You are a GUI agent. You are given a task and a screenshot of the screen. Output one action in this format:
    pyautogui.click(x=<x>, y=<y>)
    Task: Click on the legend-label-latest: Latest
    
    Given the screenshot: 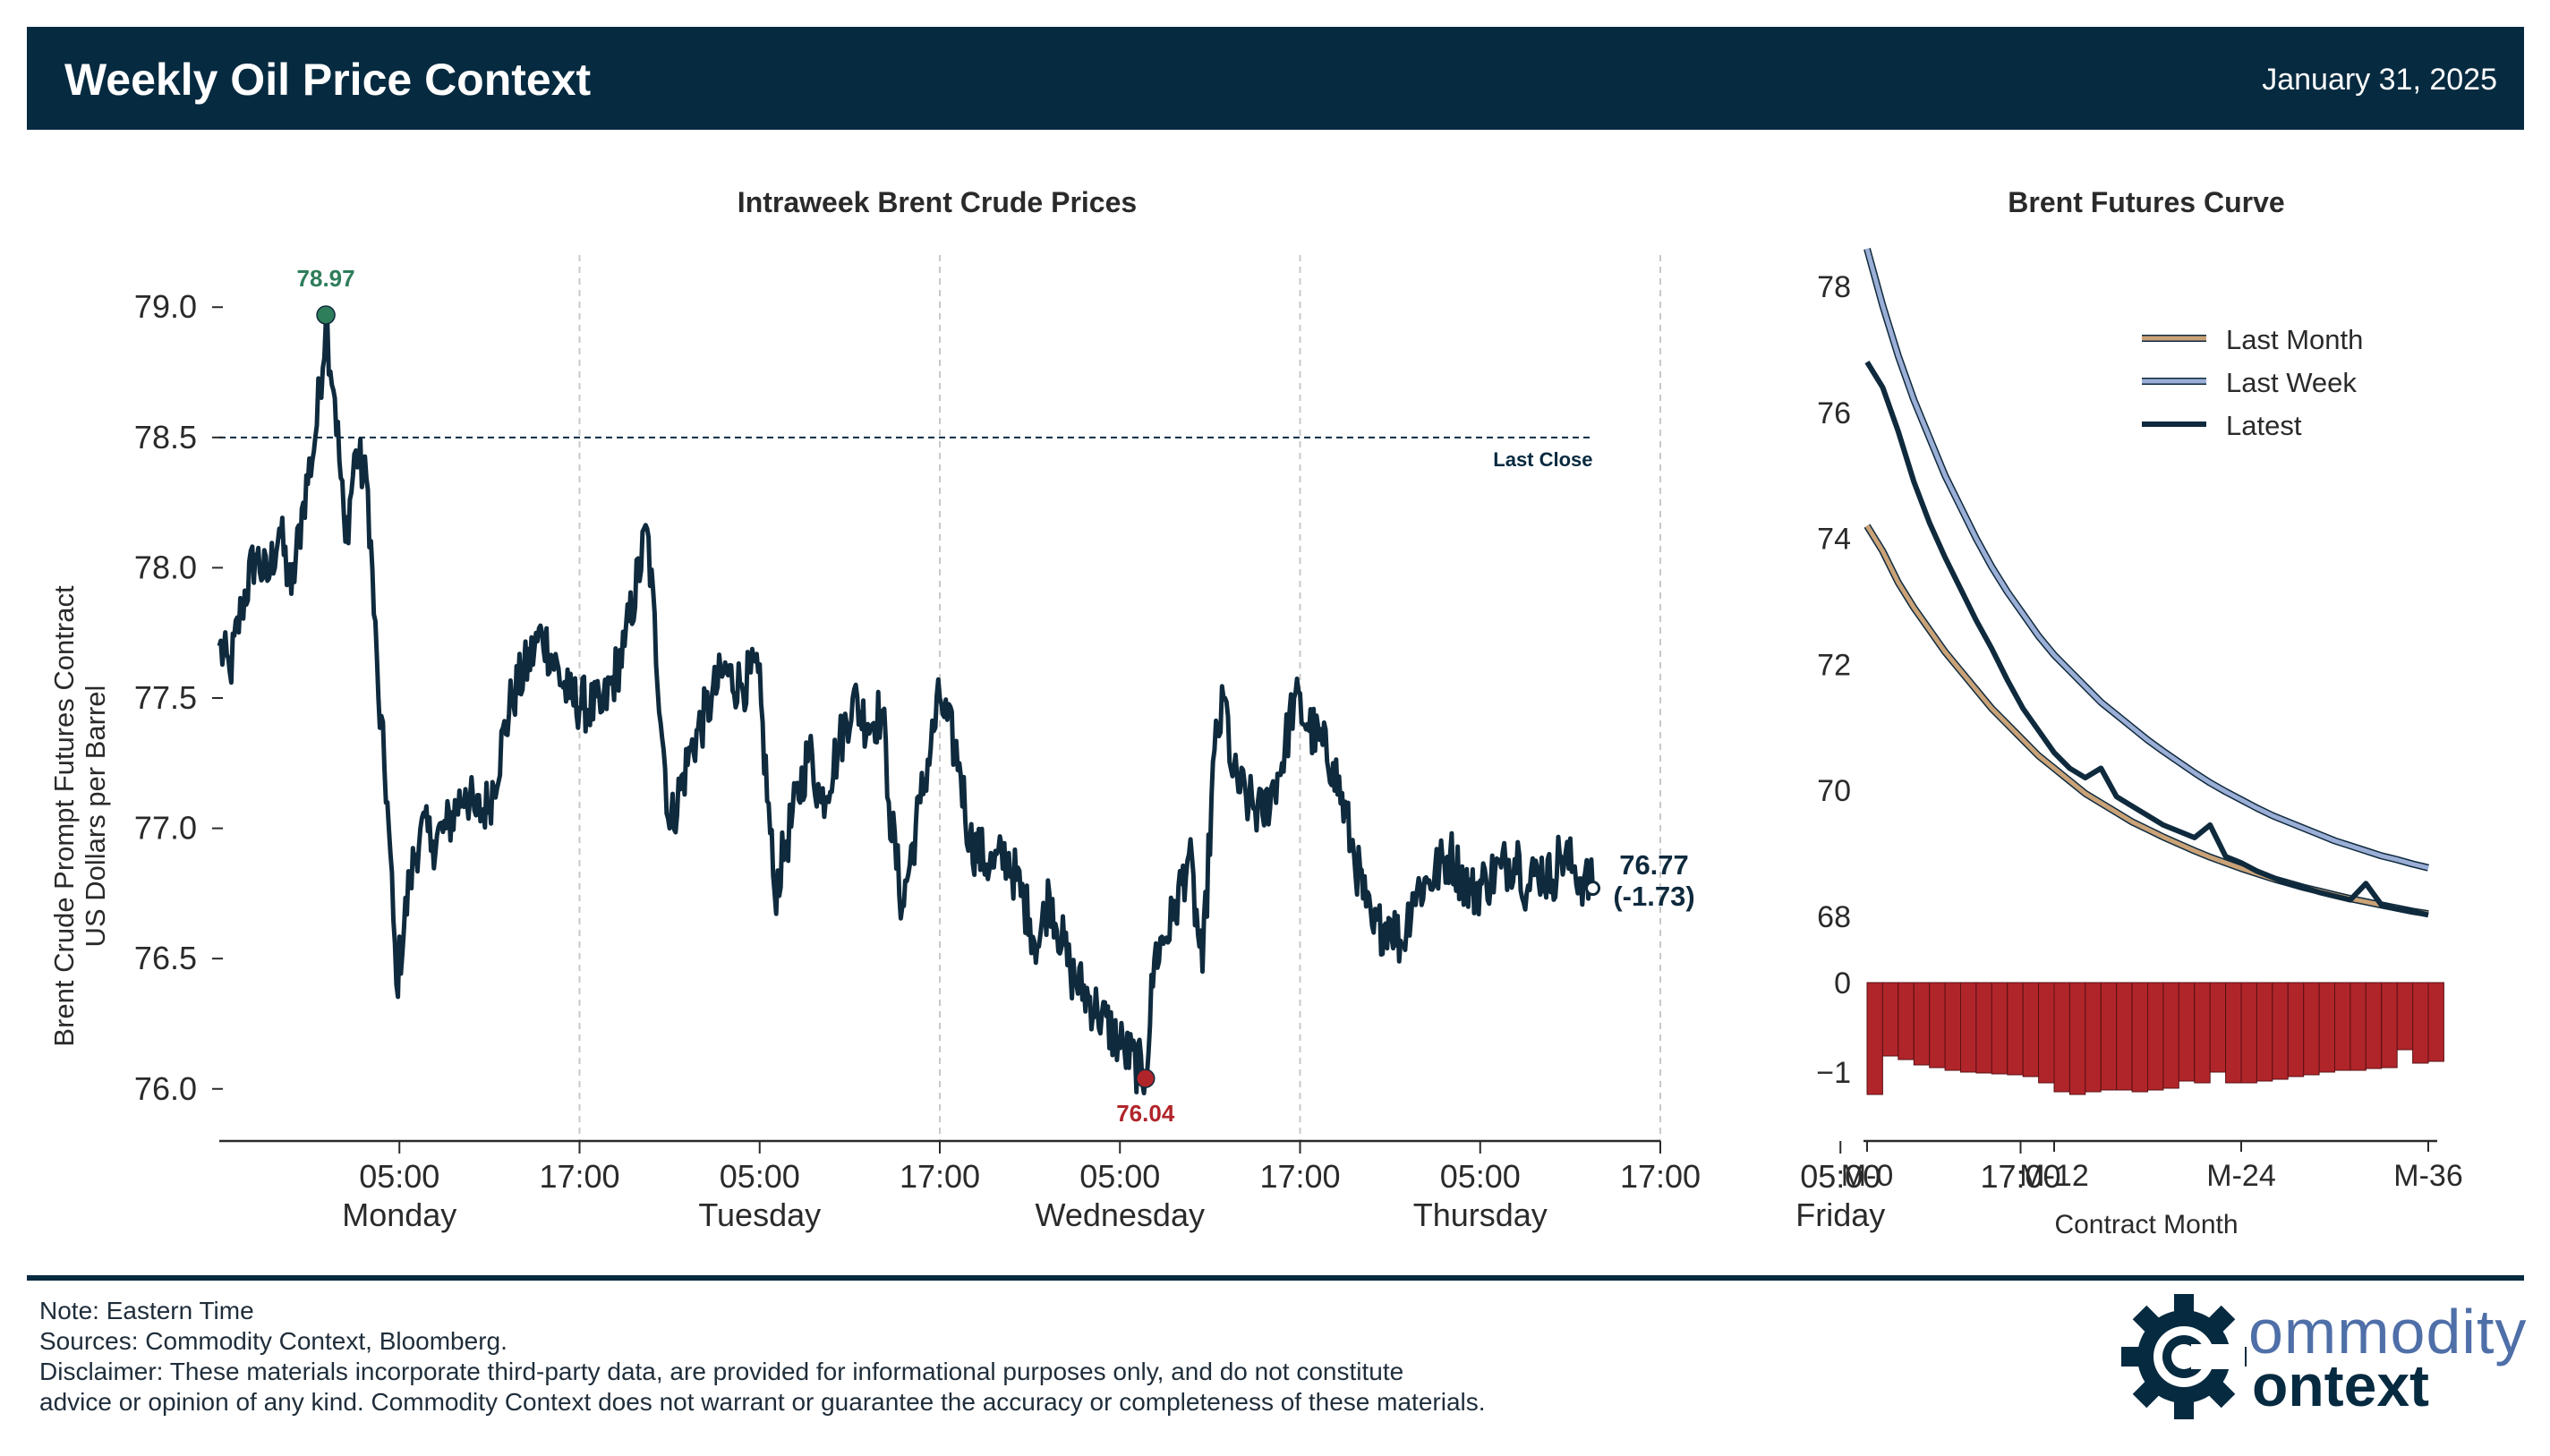 What is the action you would take?
    pyautogui.click(x=2264, y=425)
    